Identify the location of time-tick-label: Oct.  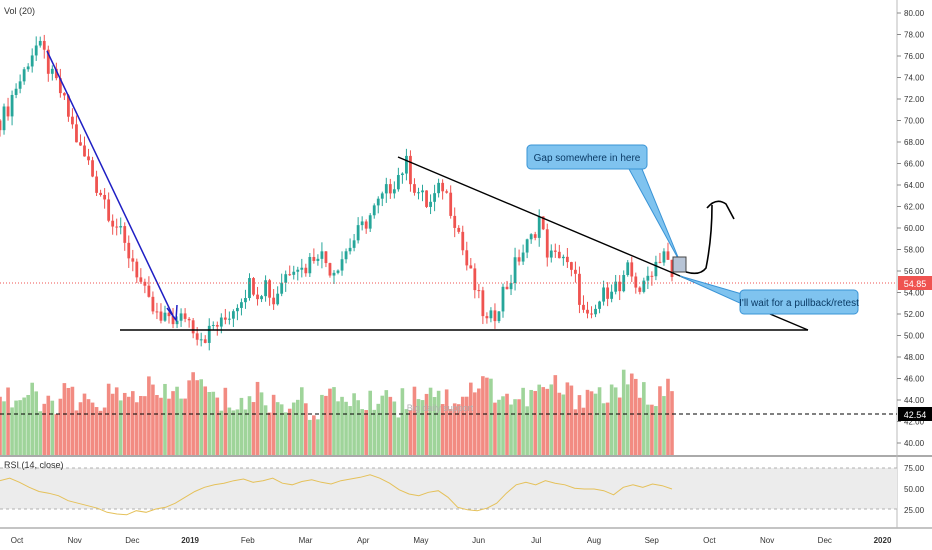
(17, 540).